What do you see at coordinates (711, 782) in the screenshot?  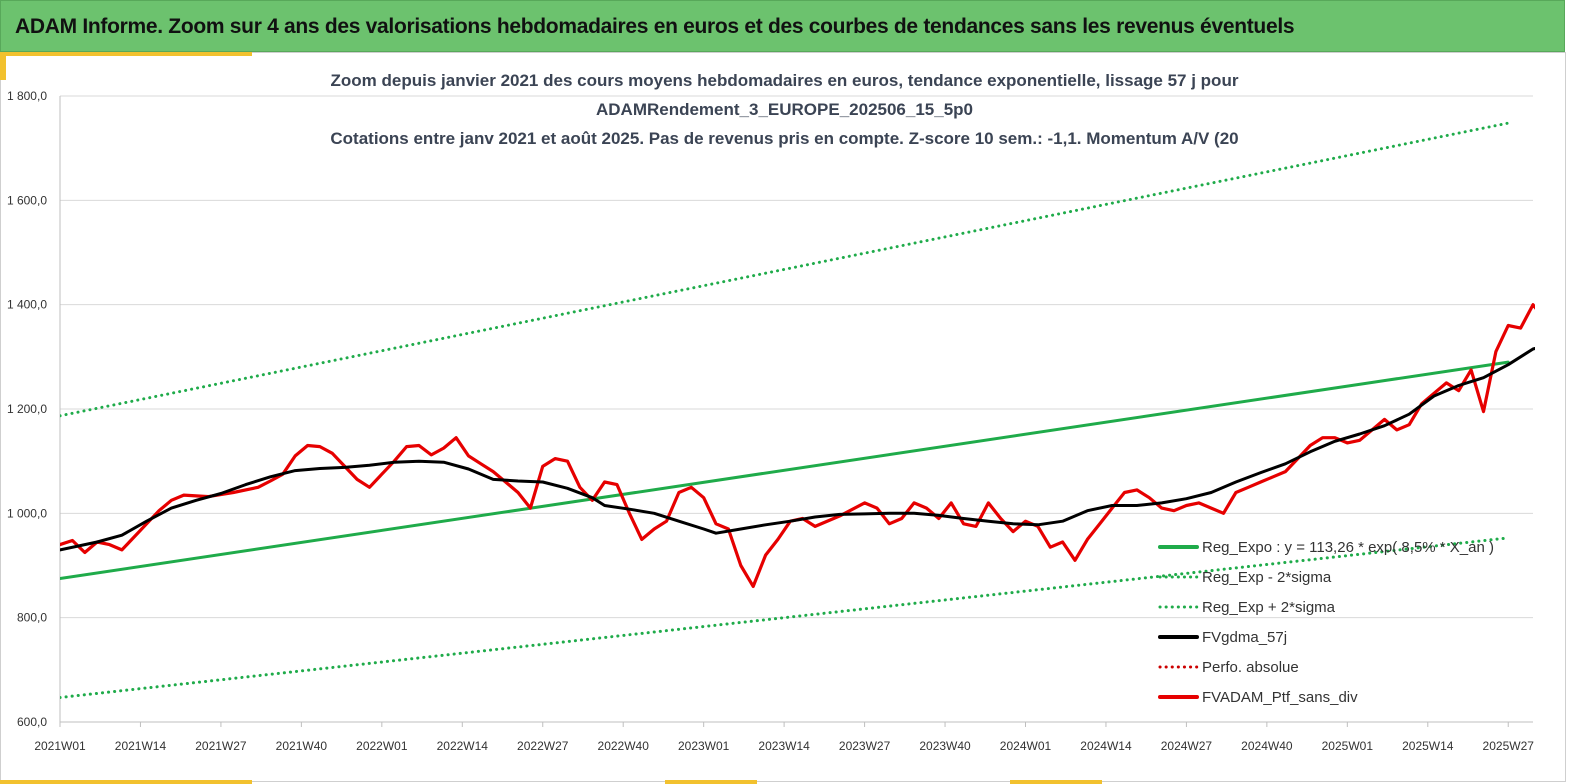 I see `accent-bar-bottom-mid` at bounding box center [711, 782].